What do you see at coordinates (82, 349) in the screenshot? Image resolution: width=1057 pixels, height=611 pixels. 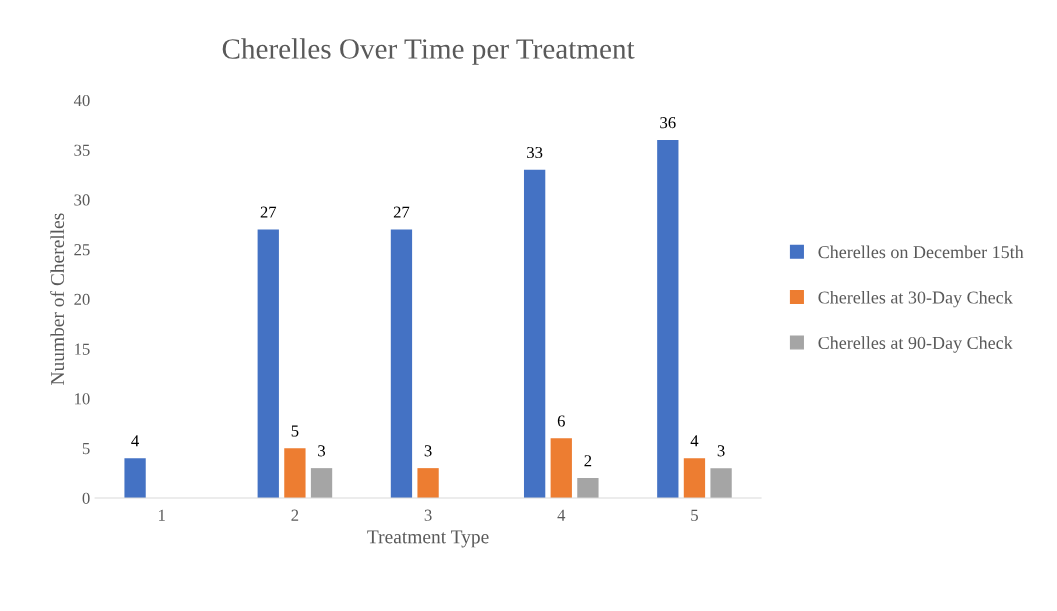 I see `y-tick-label: 15` at bounding box center [82, 349].